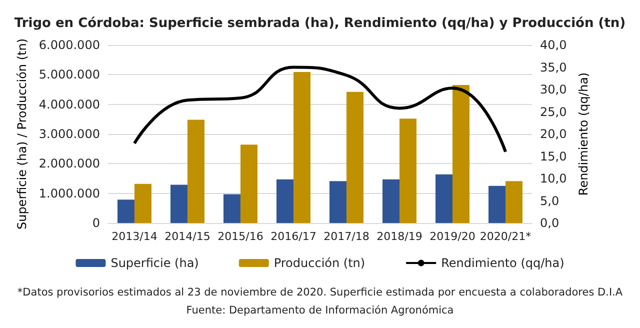 The height and width of the screenshot is (328, 640). What do you see at coordinates (553, 111) in the screenshot?
I see `y2-tick-label: 25,0` at bounding box center [553, 111].